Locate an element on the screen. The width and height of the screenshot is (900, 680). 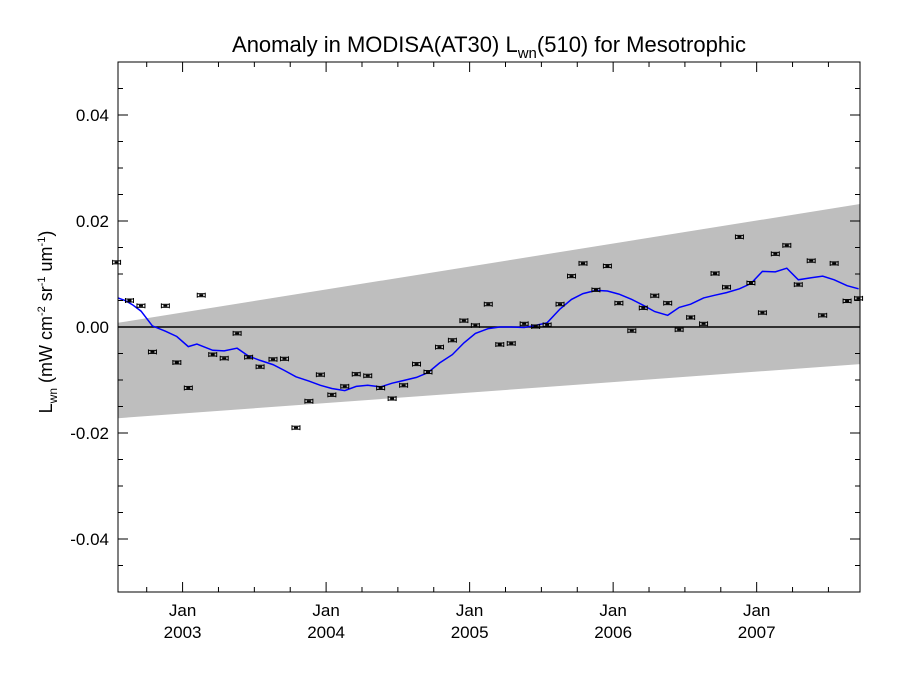
y-axis-label-main: L is located at coordinates (46, 408).